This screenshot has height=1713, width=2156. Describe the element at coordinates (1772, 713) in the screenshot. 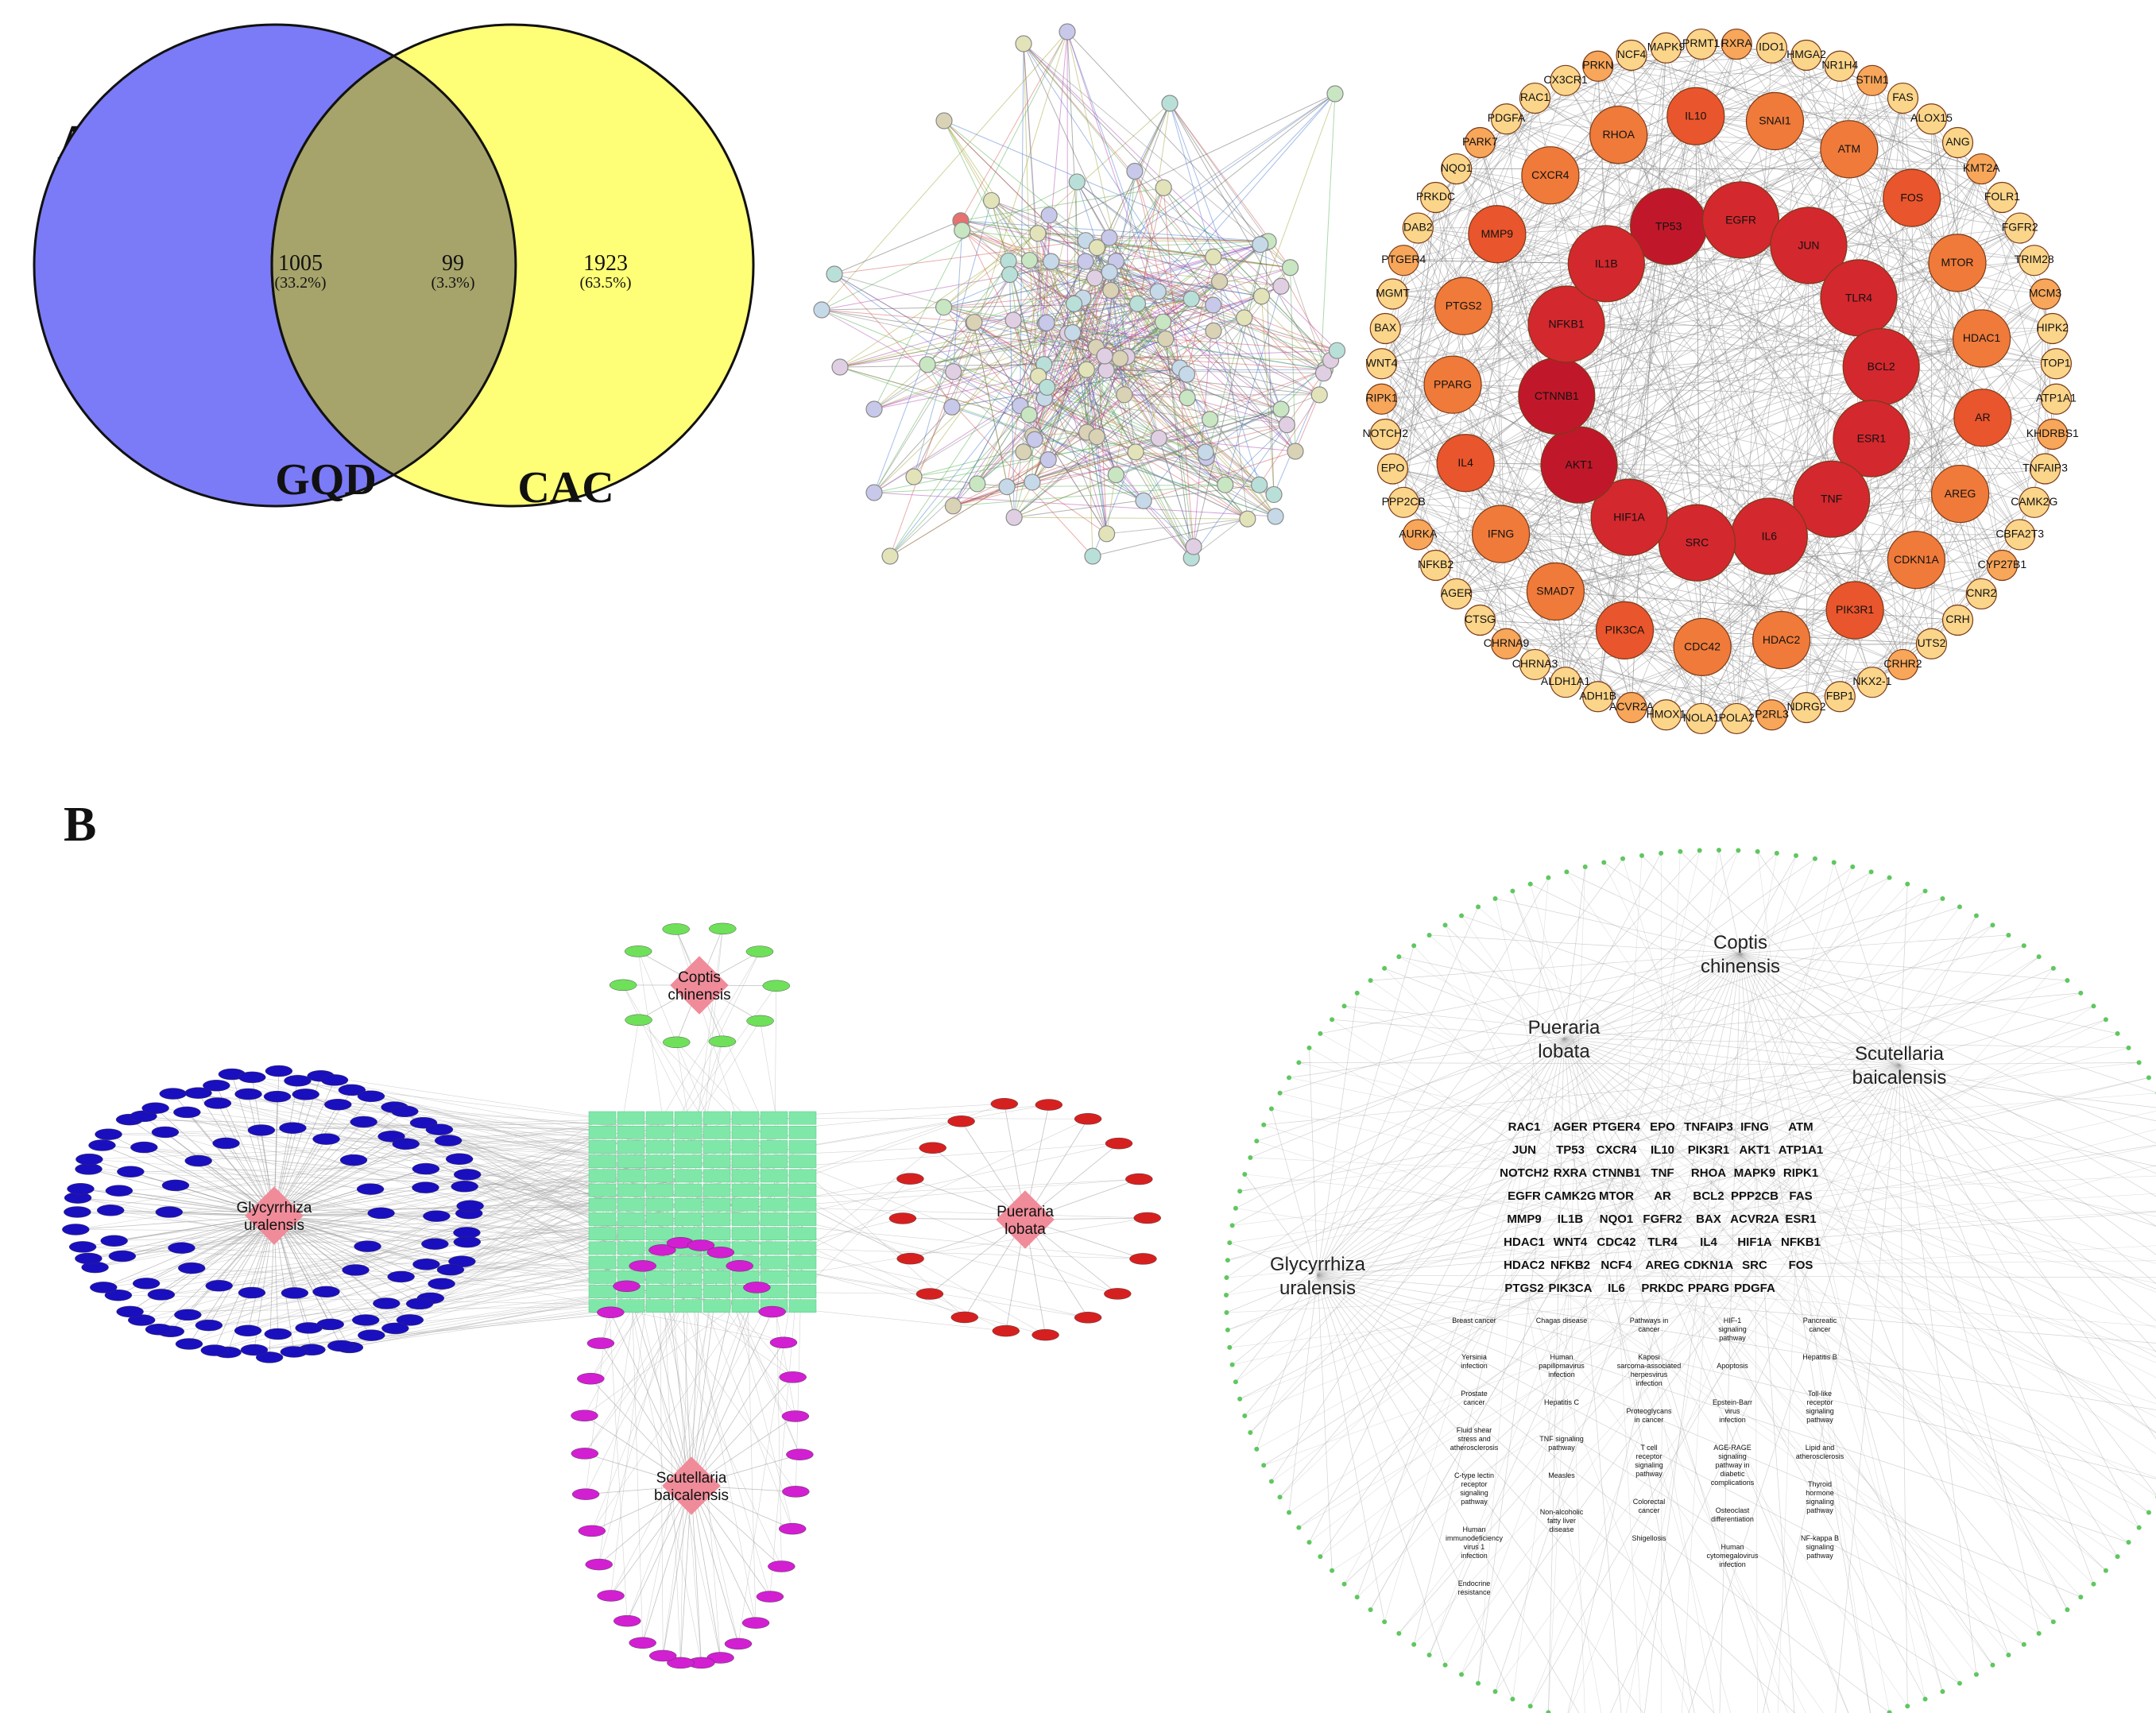

I see `core-node-label: P2RL3` at that location.